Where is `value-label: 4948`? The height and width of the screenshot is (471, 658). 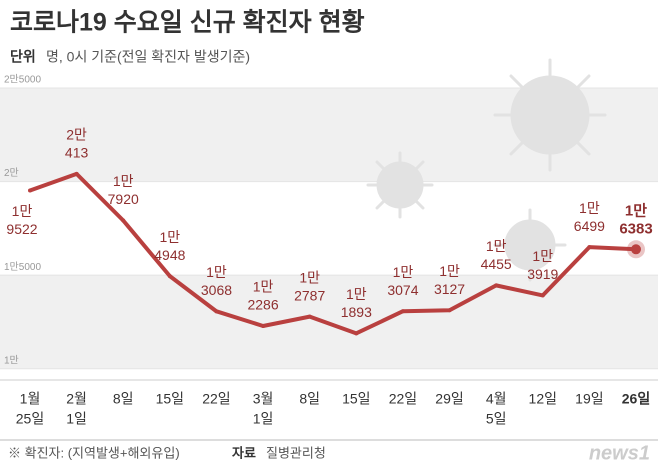 value-label: 4948 is located at coordinates (169, 255).